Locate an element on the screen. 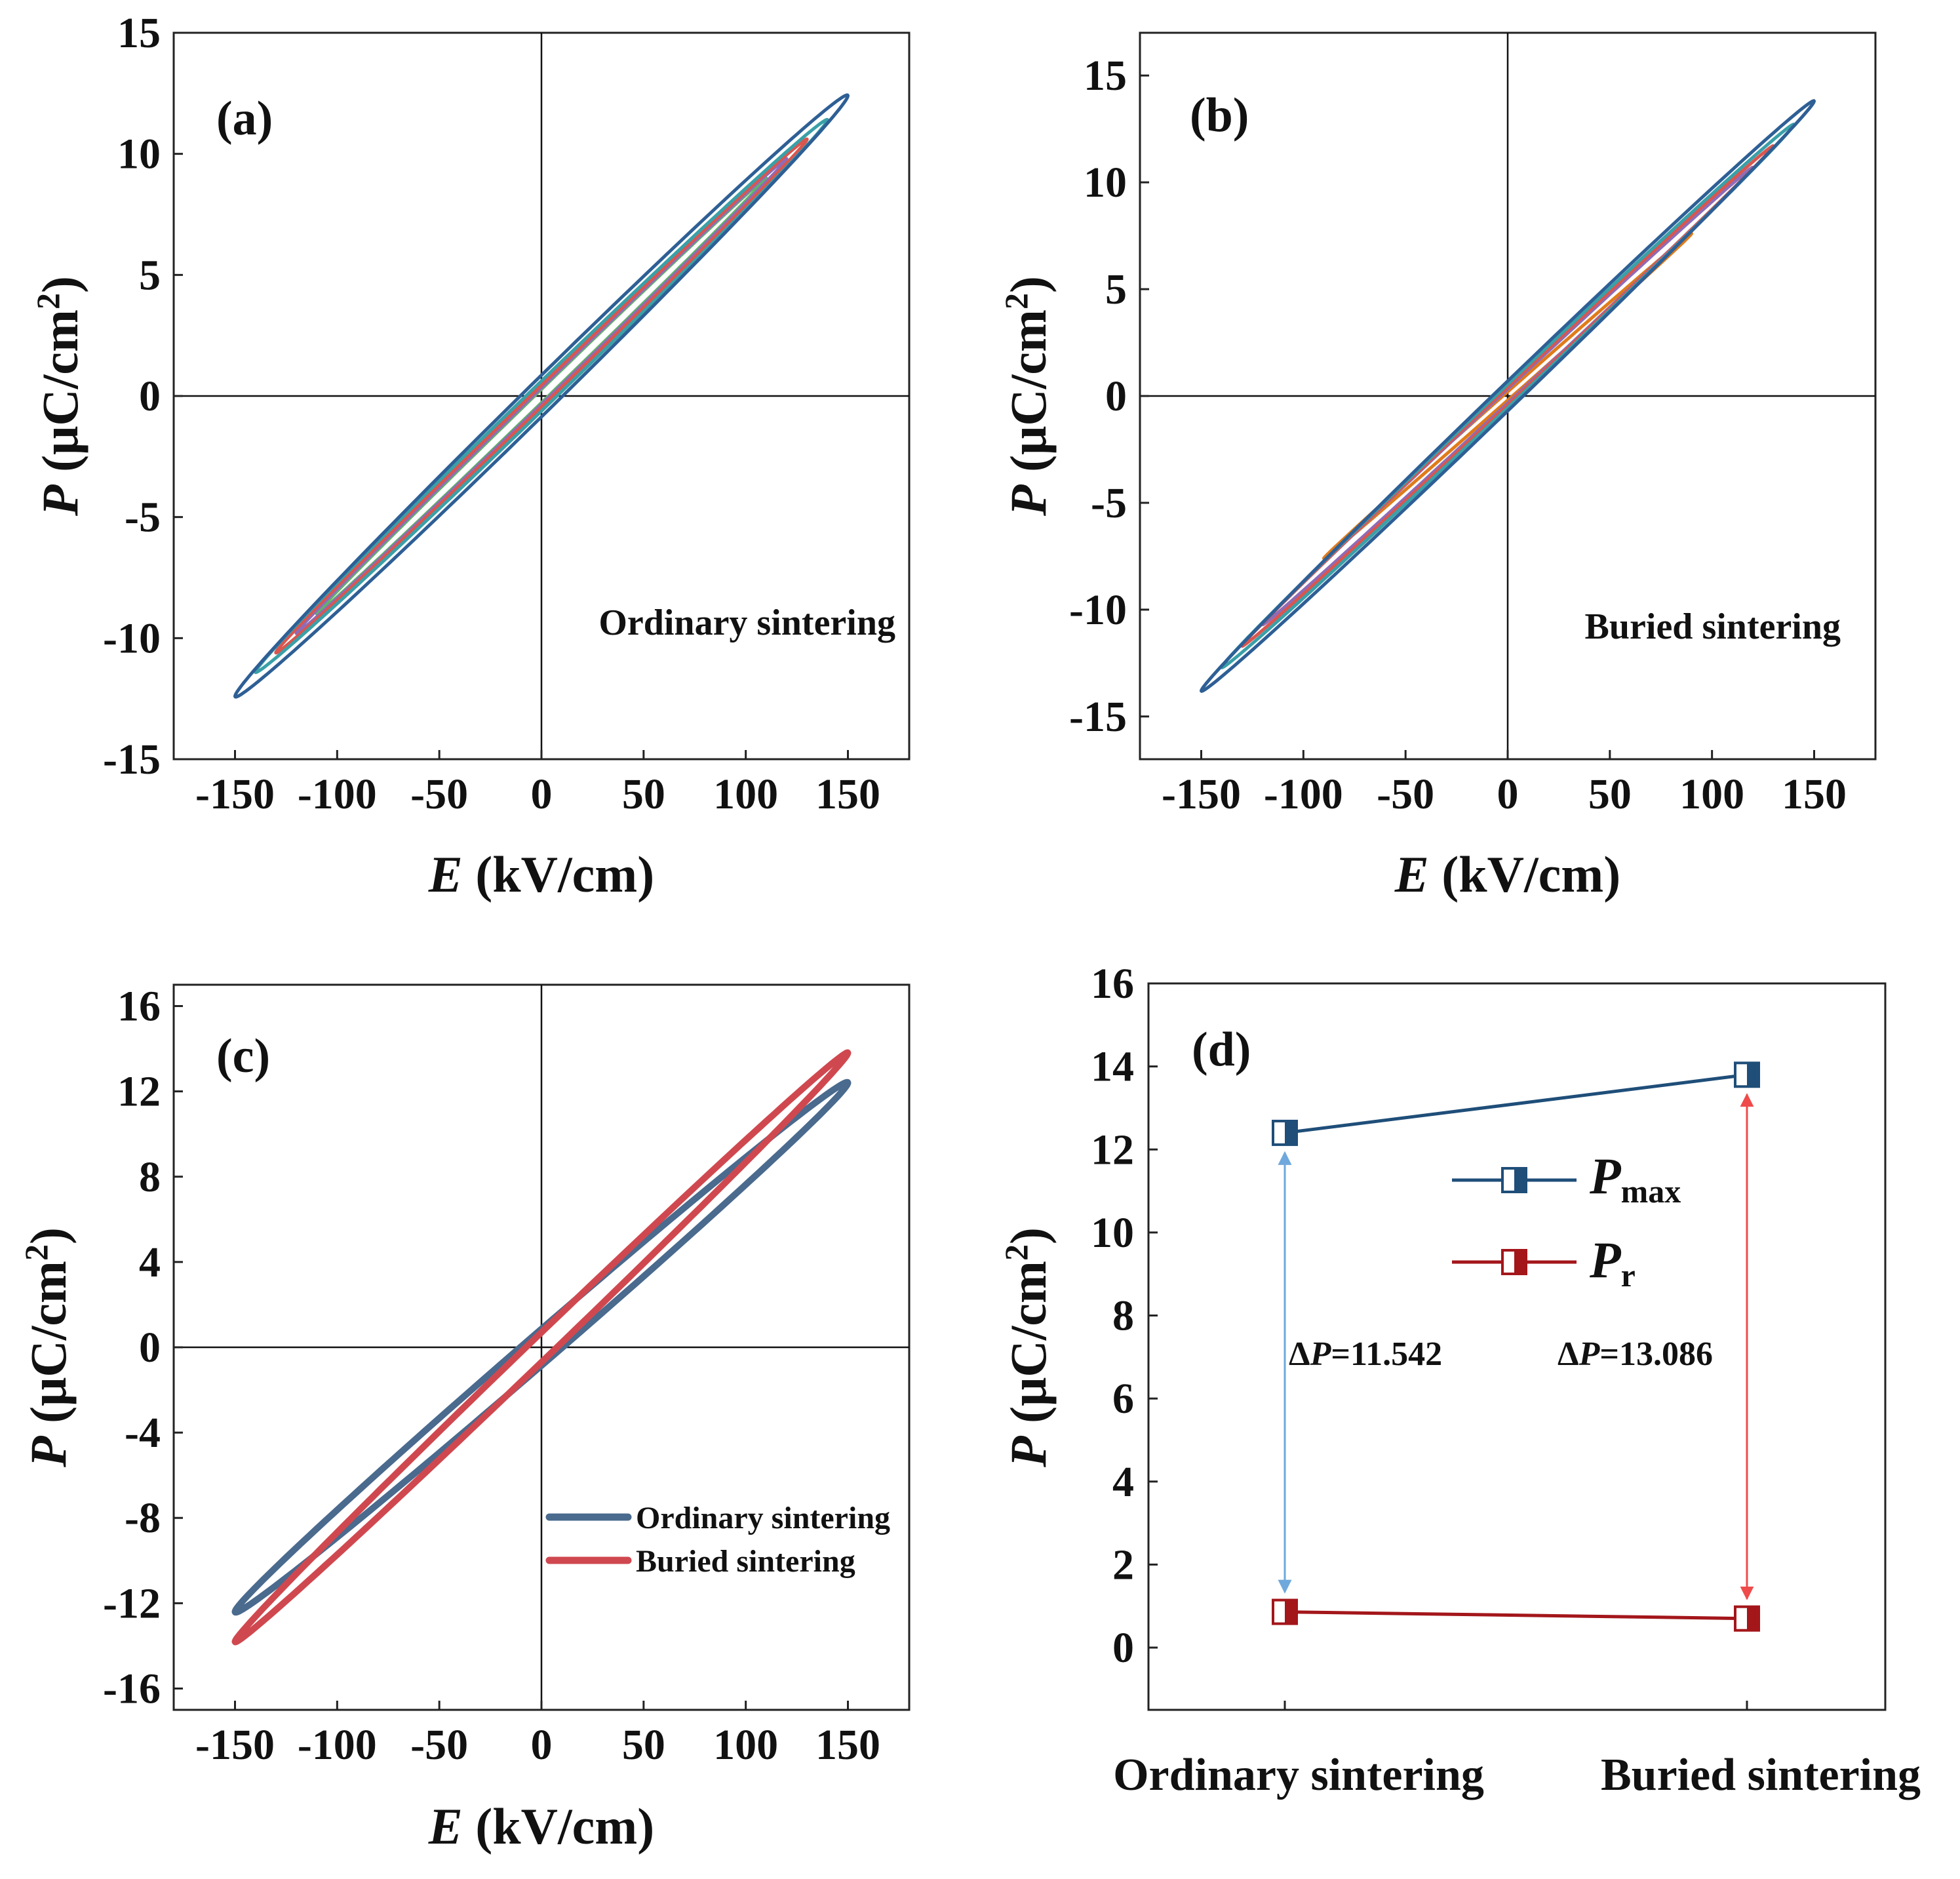 The width and height of the screenshot is (1960, 1879). legend-label-buried: Buried sintering is located at coordinates (745, 1561).